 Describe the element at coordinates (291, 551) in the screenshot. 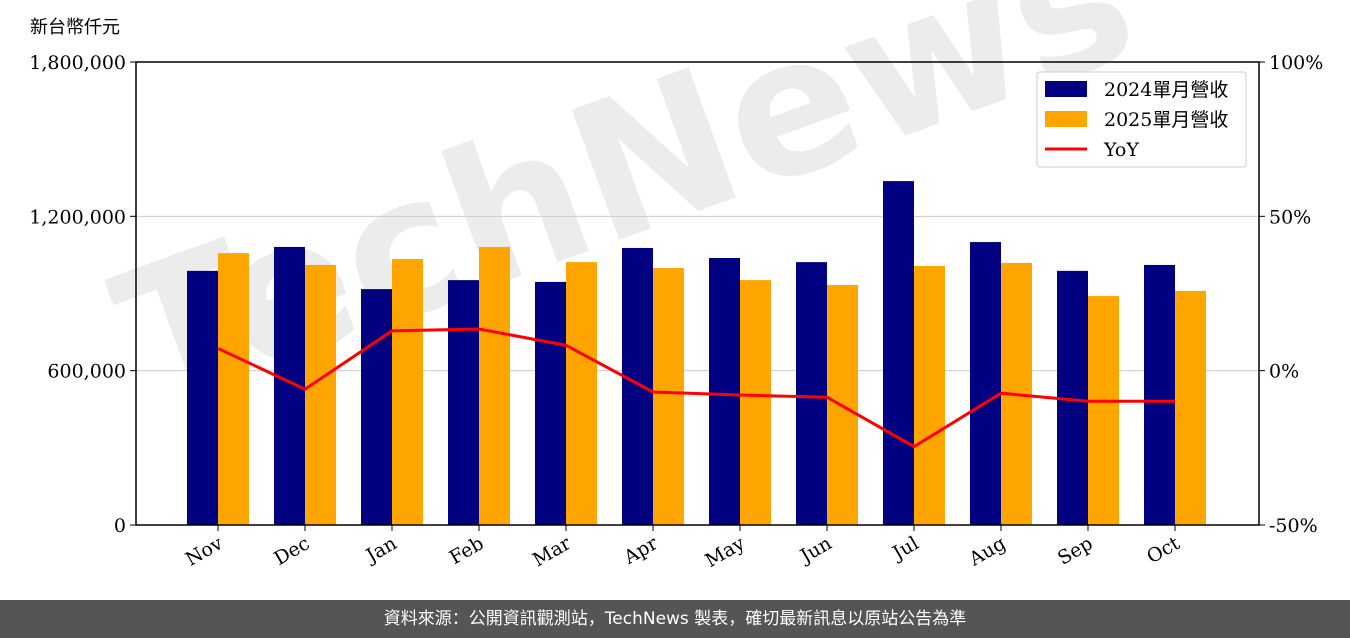

I see `x-tick-label: Dec` at that location.